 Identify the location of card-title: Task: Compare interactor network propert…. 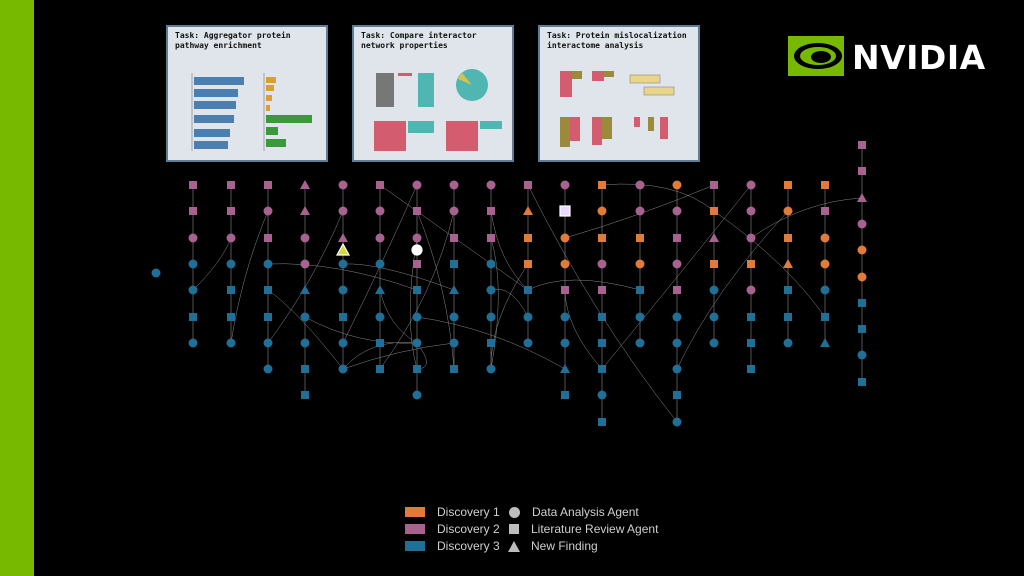
(419, 40).